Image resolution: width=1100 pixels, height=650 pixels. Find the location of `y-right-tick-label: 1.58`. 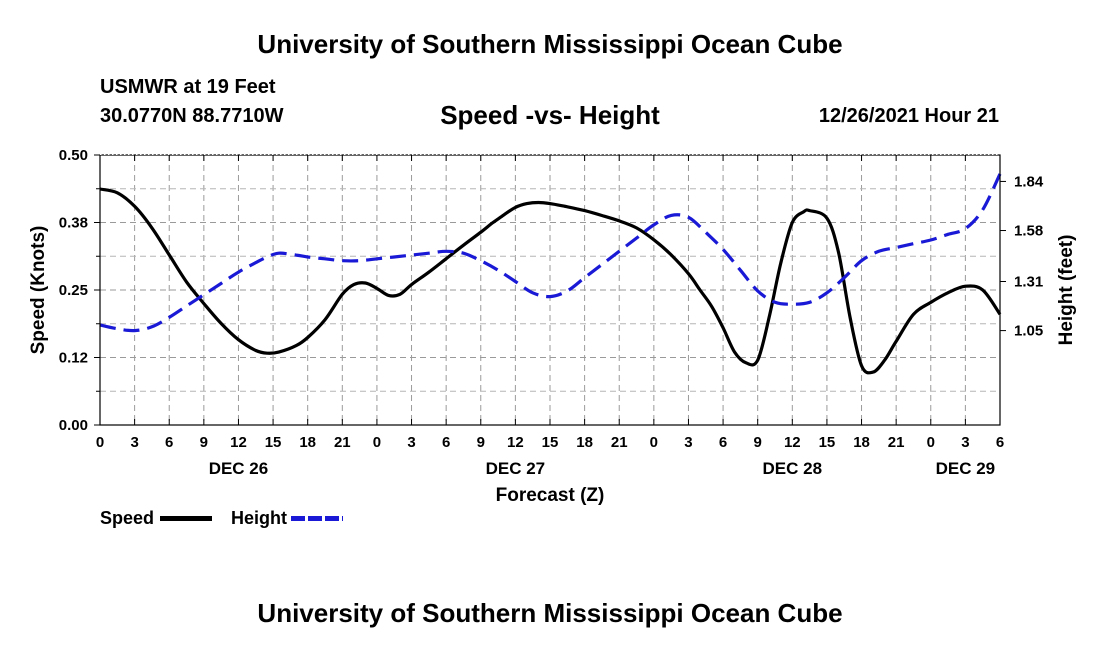

y-right-tick-label: 1.58 is located at coordinates (1028, 231).